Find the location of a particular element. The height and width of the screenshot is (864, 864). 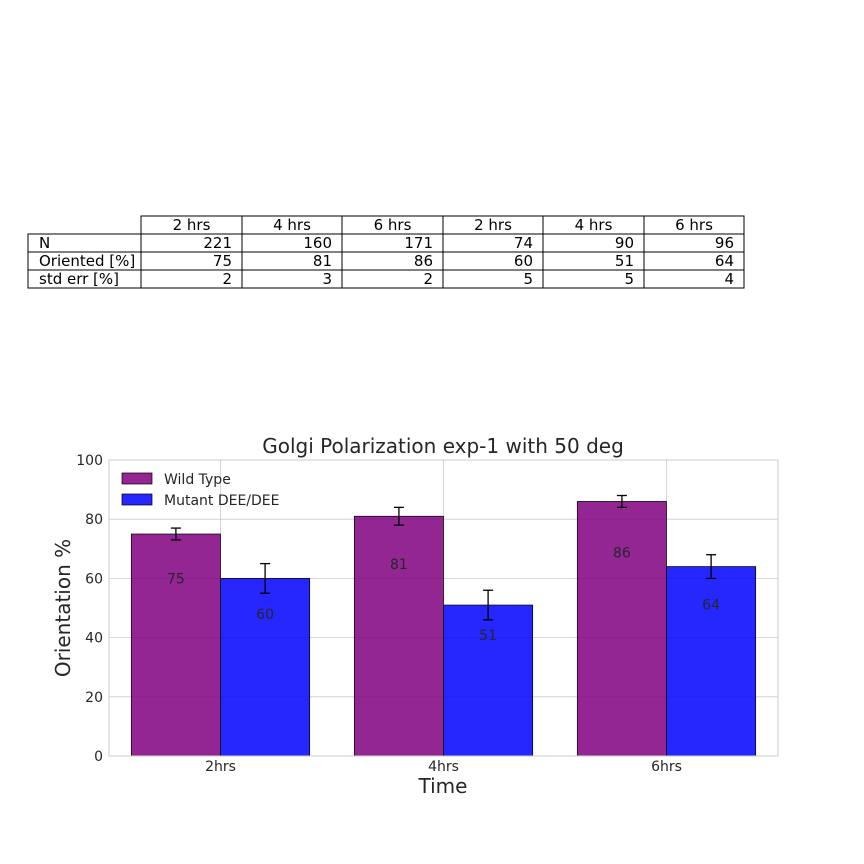

y-tick-label: 60 is located at coordinates (94, 579).